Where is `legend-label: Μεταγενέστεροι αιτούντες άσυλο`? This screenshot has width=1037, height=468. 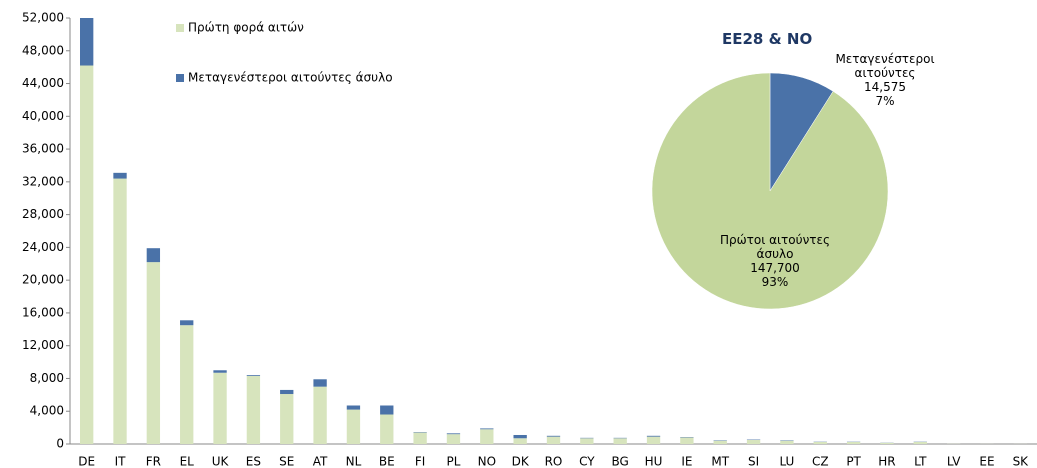
legend-label: Μεταγενέστεροι αιτούντες άσυλο is located at coordinates (290, 78).